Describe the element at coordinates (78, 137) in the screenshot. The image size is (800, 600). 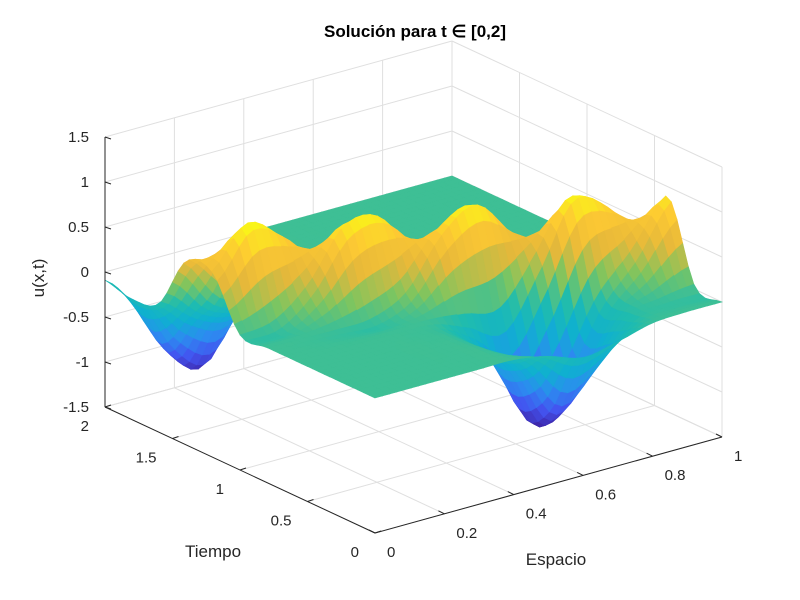
I see `z-tick-label: 1.5` at that location.